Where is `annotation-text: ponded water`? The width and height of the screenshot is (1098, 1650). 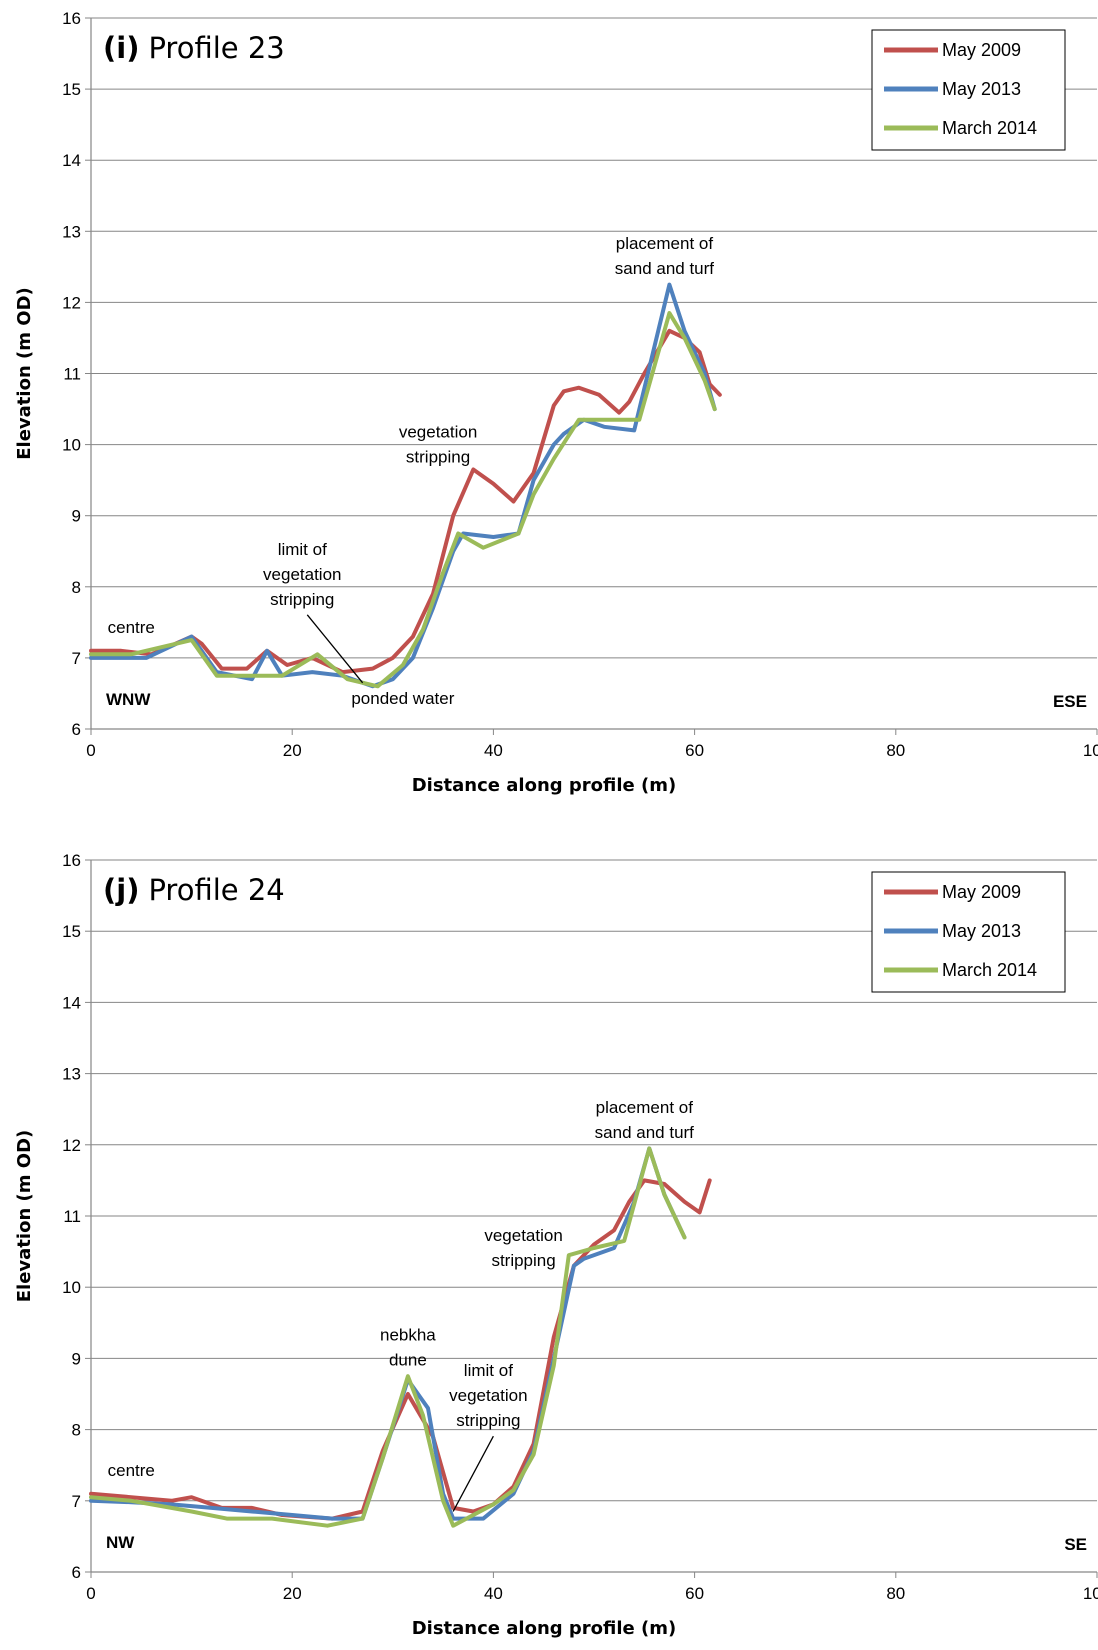 annotation-text: ponded water is located at coordinates (402, 698).